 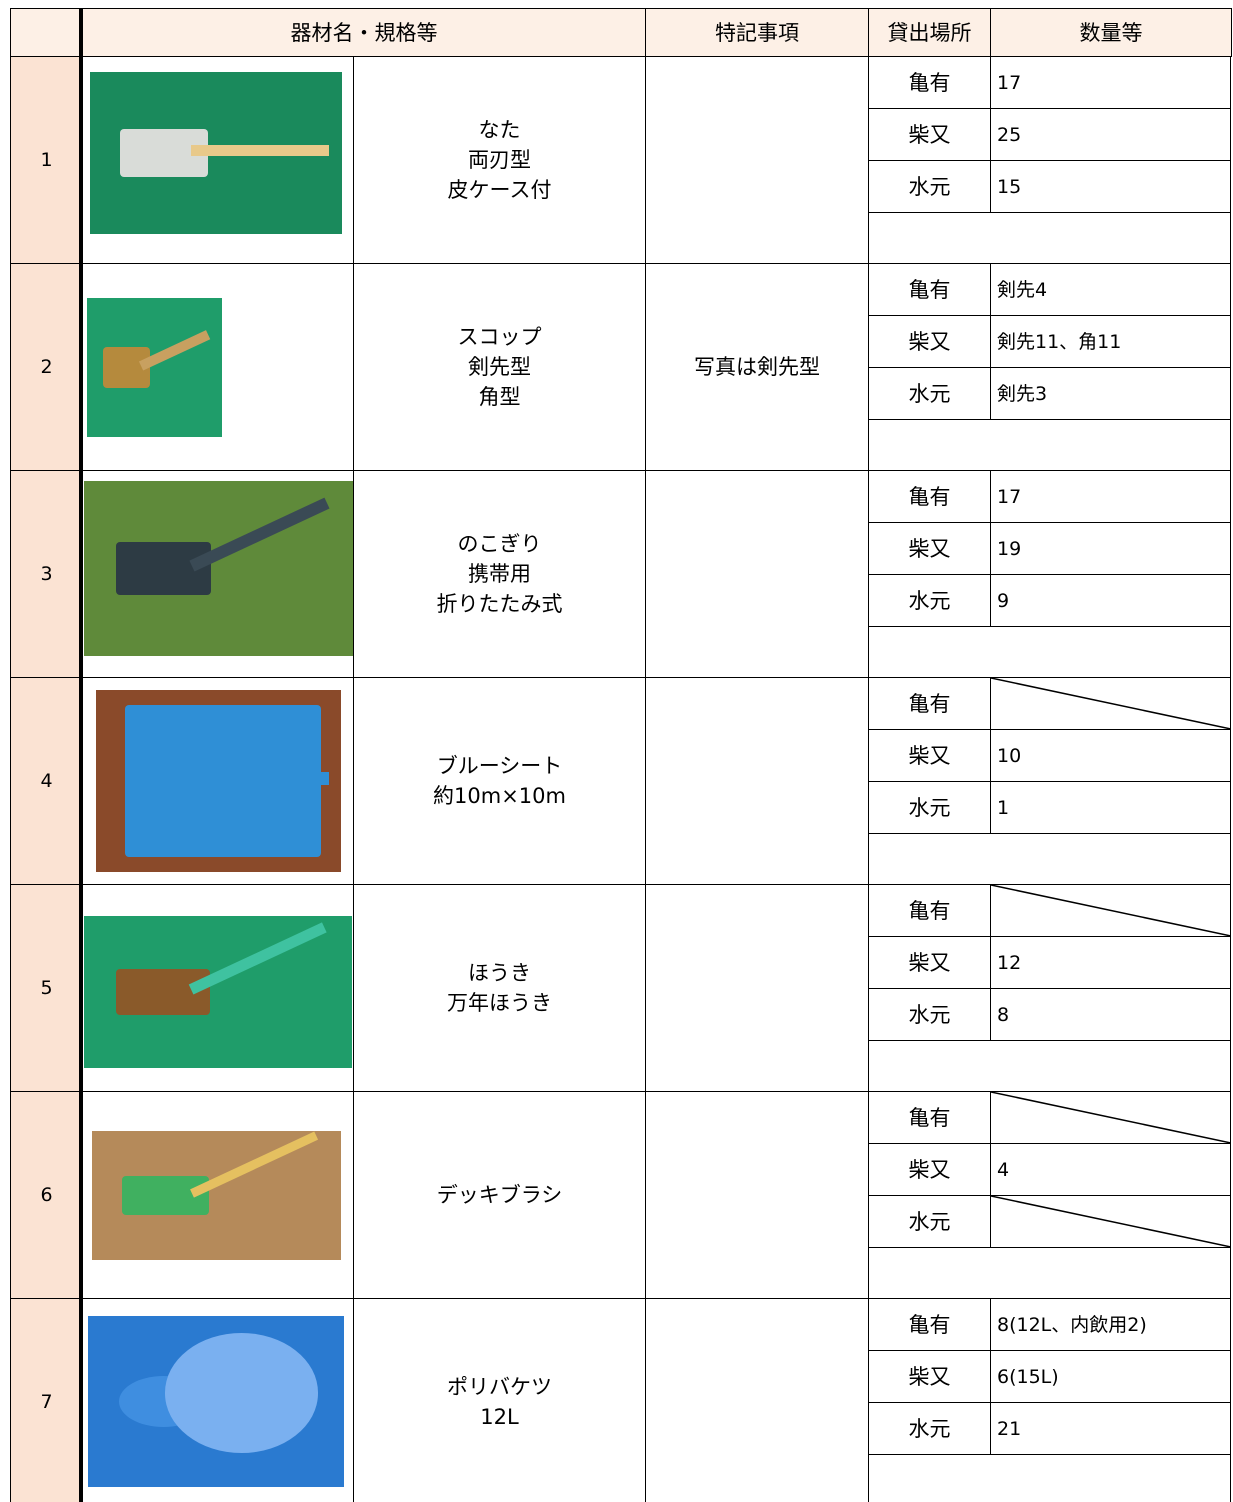 I want to click on name-line: 折りたたみ式, so click(x=499, y=604).